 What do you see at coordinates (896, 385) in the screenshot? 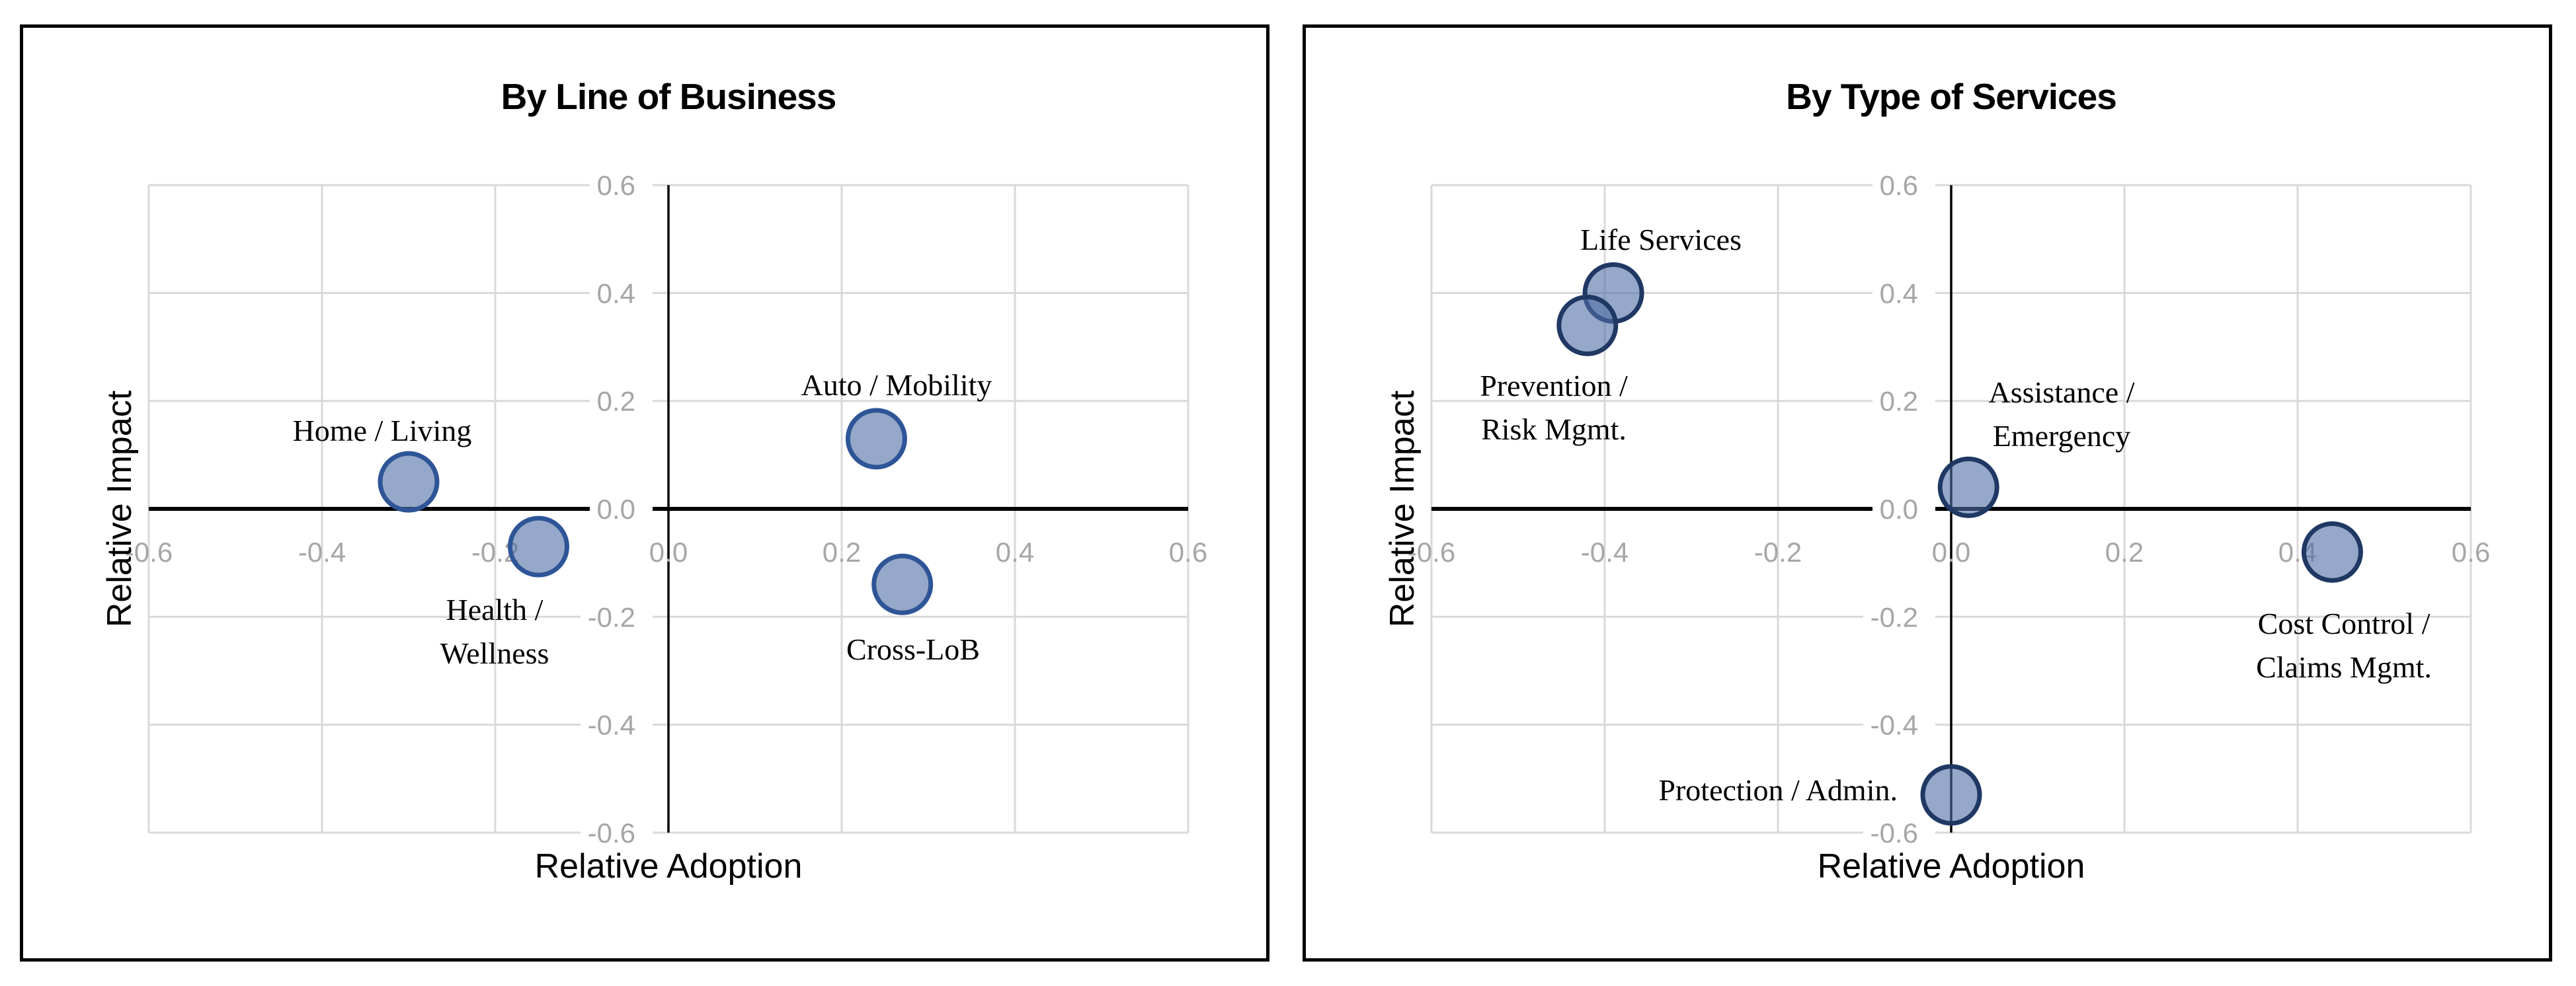
I see `data-point-label-auto-mobility: Auto / Mobility` at bounding box center [896, 385].